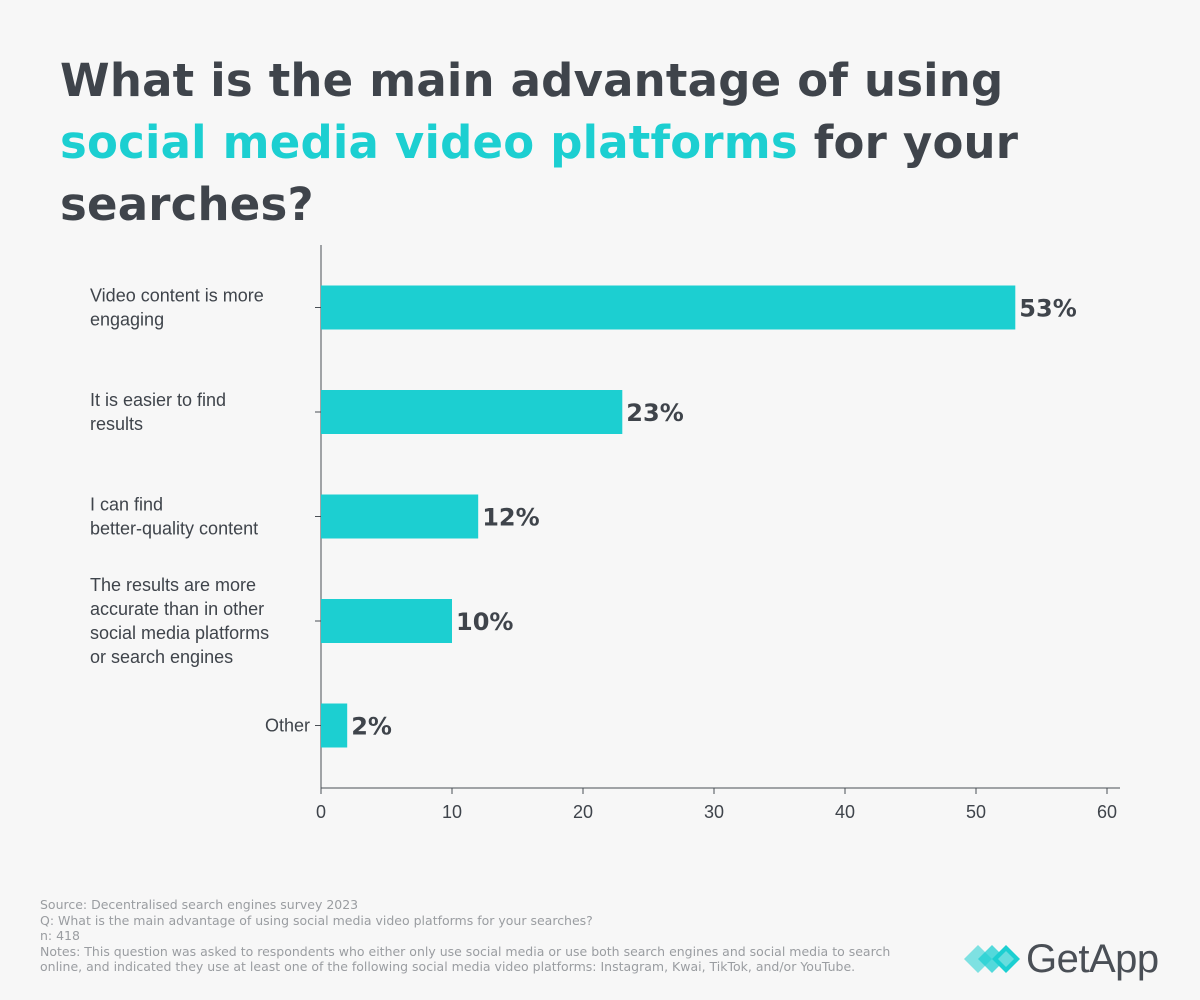 This screenshot has width=1200, height=1000. I want to click on x-tick-label-0: 0, so click(321, 812).